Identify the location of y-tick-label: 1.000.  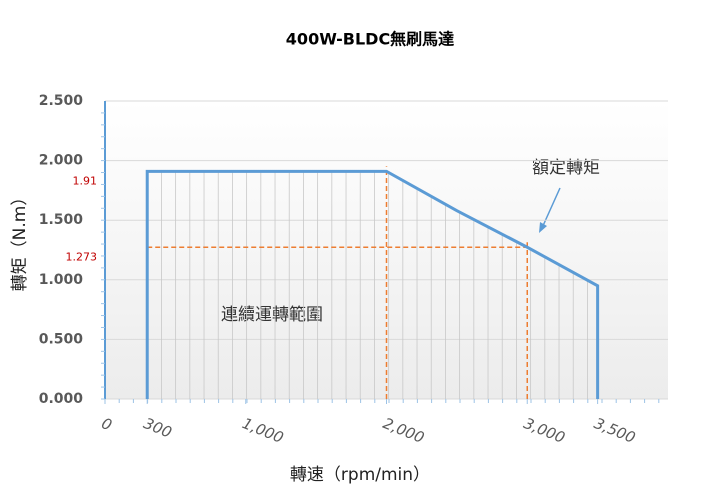
(61, 280).